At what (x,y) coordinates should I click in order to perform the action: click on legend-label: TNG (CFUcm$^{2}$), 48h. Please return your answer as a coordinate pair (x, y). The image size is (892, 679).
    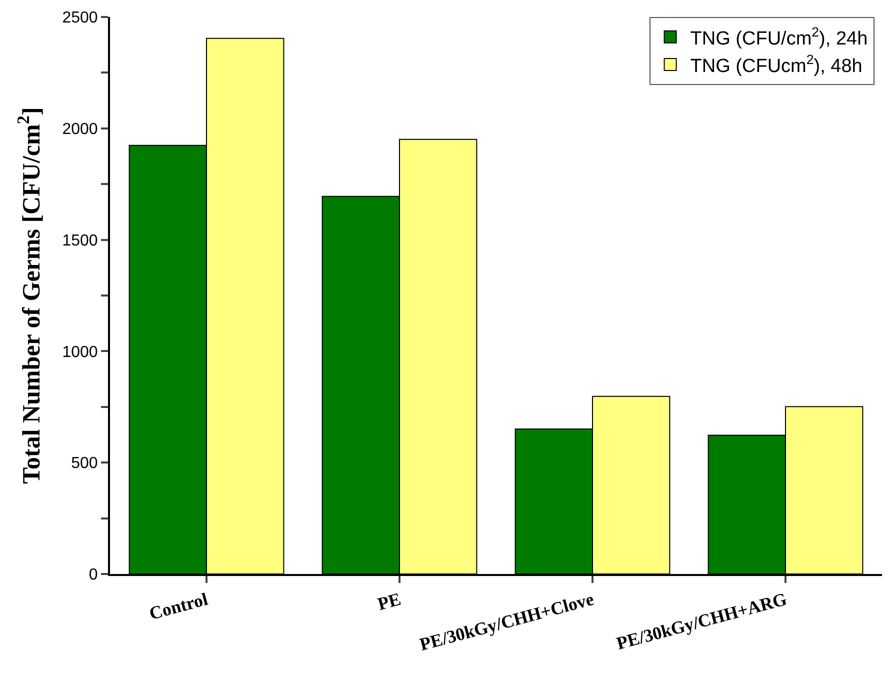
    Looking at the image, I should click on (776, 64).